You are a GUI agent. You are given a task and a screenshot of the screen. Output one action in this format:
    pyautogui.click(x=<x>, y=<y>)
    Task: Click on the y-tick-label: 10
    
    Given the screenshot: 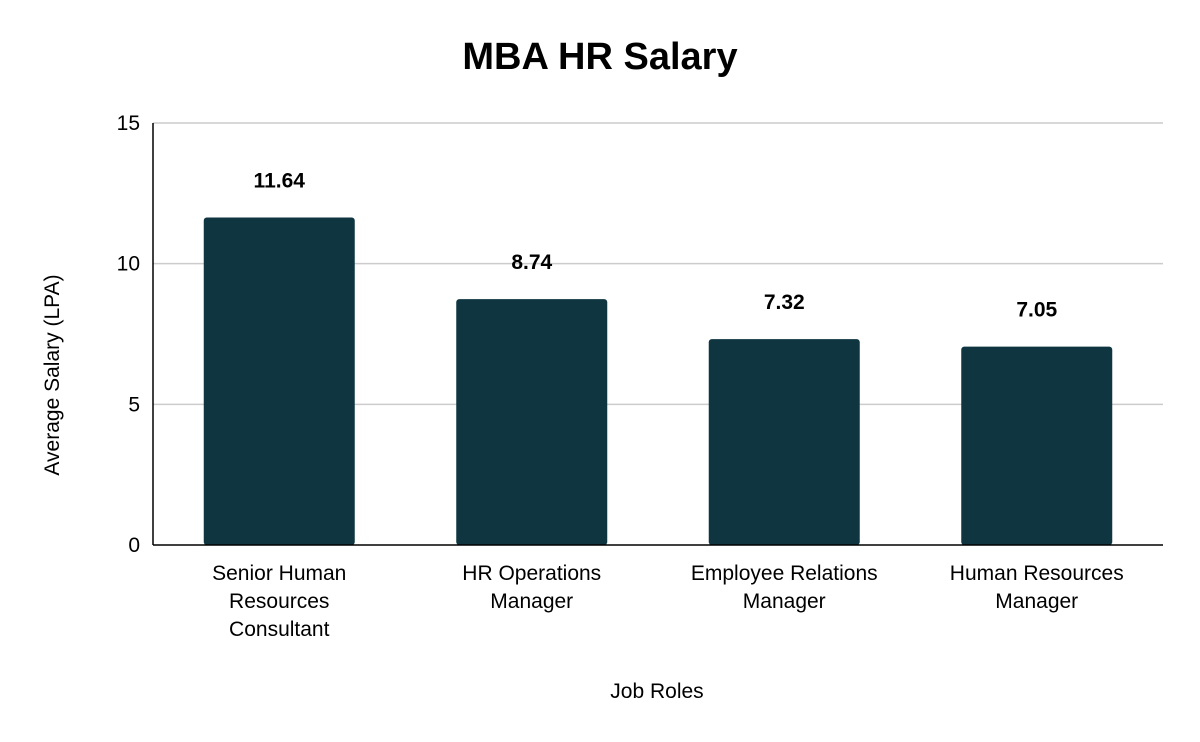 What is the action you would take?
    pyautogui.click(x=128, y=264)
    